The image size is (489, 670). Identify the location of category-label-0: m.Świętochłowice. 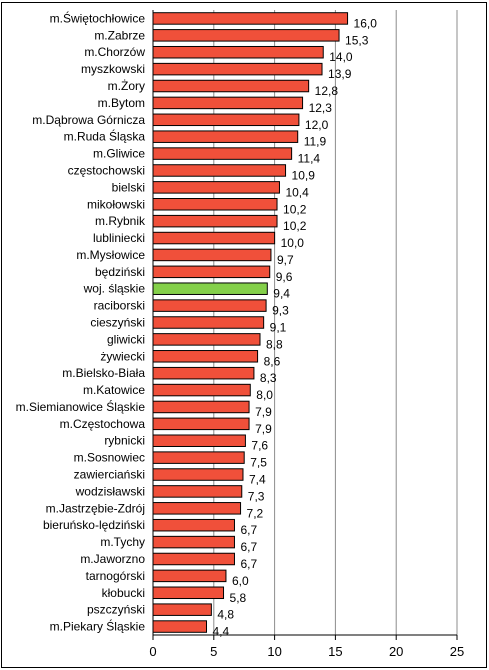
(98, 17).